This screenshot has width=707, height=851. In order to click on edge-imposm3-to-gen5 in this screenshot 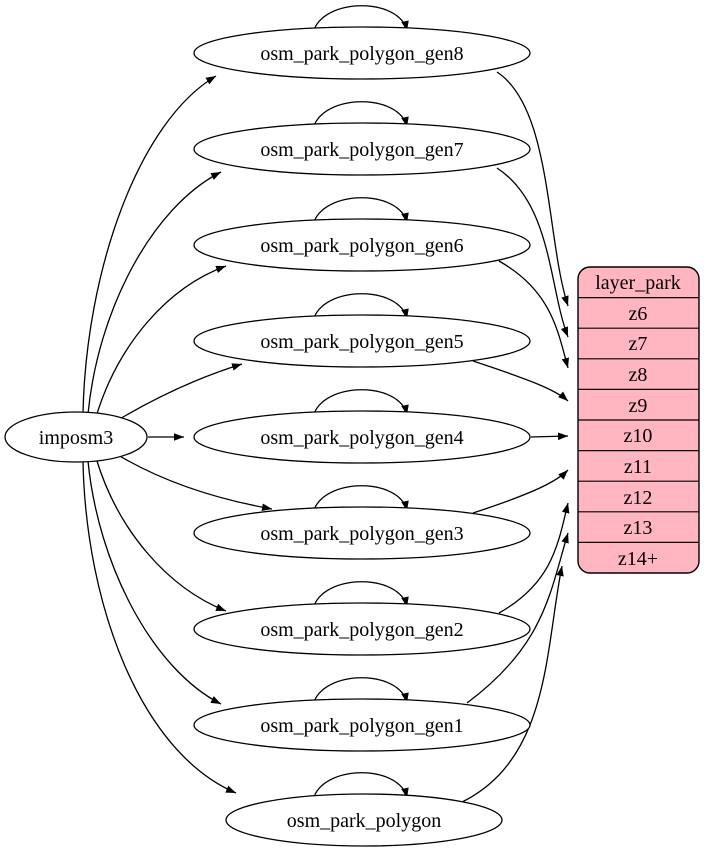, I will do `click(177, 393)`.